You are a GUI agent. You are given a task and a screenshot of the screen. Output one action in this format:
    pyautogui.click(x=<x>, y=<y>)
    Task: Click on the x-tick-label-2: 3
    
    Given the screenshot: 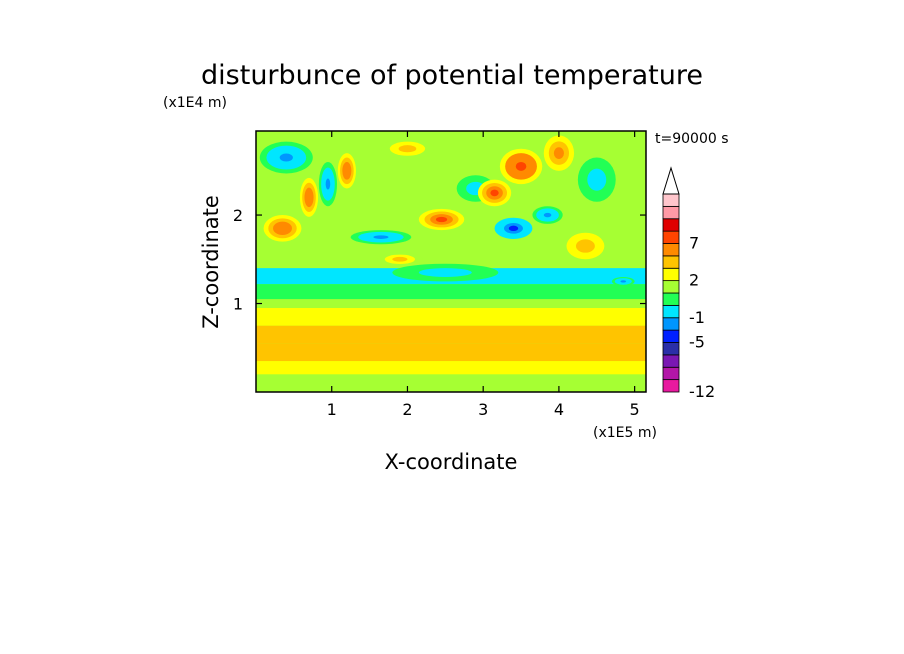 What is the action you would take?
    pyautogui.click(x=483, y=409)
    